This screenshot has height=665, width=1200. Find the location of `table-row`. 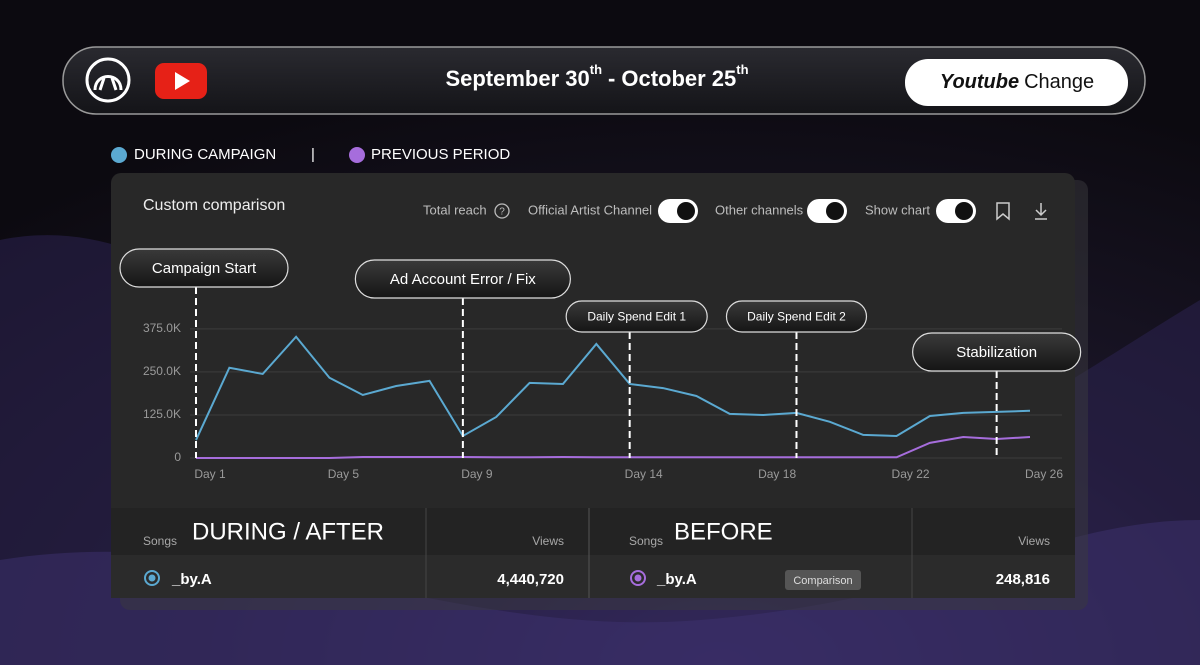

table-row is located at coordinates (593, 576).